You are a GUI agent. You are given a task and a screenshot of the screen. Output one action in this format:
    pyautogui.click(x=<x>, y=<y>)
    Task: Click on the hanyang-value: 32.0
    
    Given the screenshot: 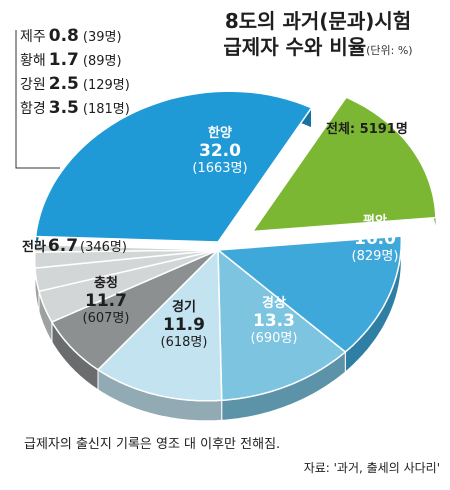 What is the action you would take?
    pyautogui.click(x=220, y=151)
    